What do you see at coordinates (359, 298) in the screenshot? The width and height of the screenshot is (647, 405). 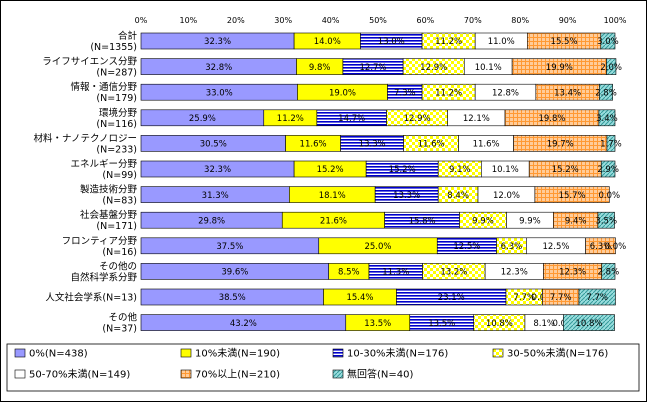 I see `data-label: 15.4%` at bounding box center [359, 298].